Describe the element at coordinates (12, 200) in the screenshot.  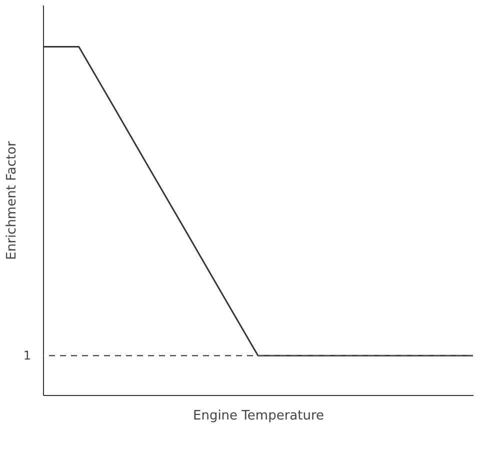
I see `y-axis-title: Enrichment Factor` at that location.